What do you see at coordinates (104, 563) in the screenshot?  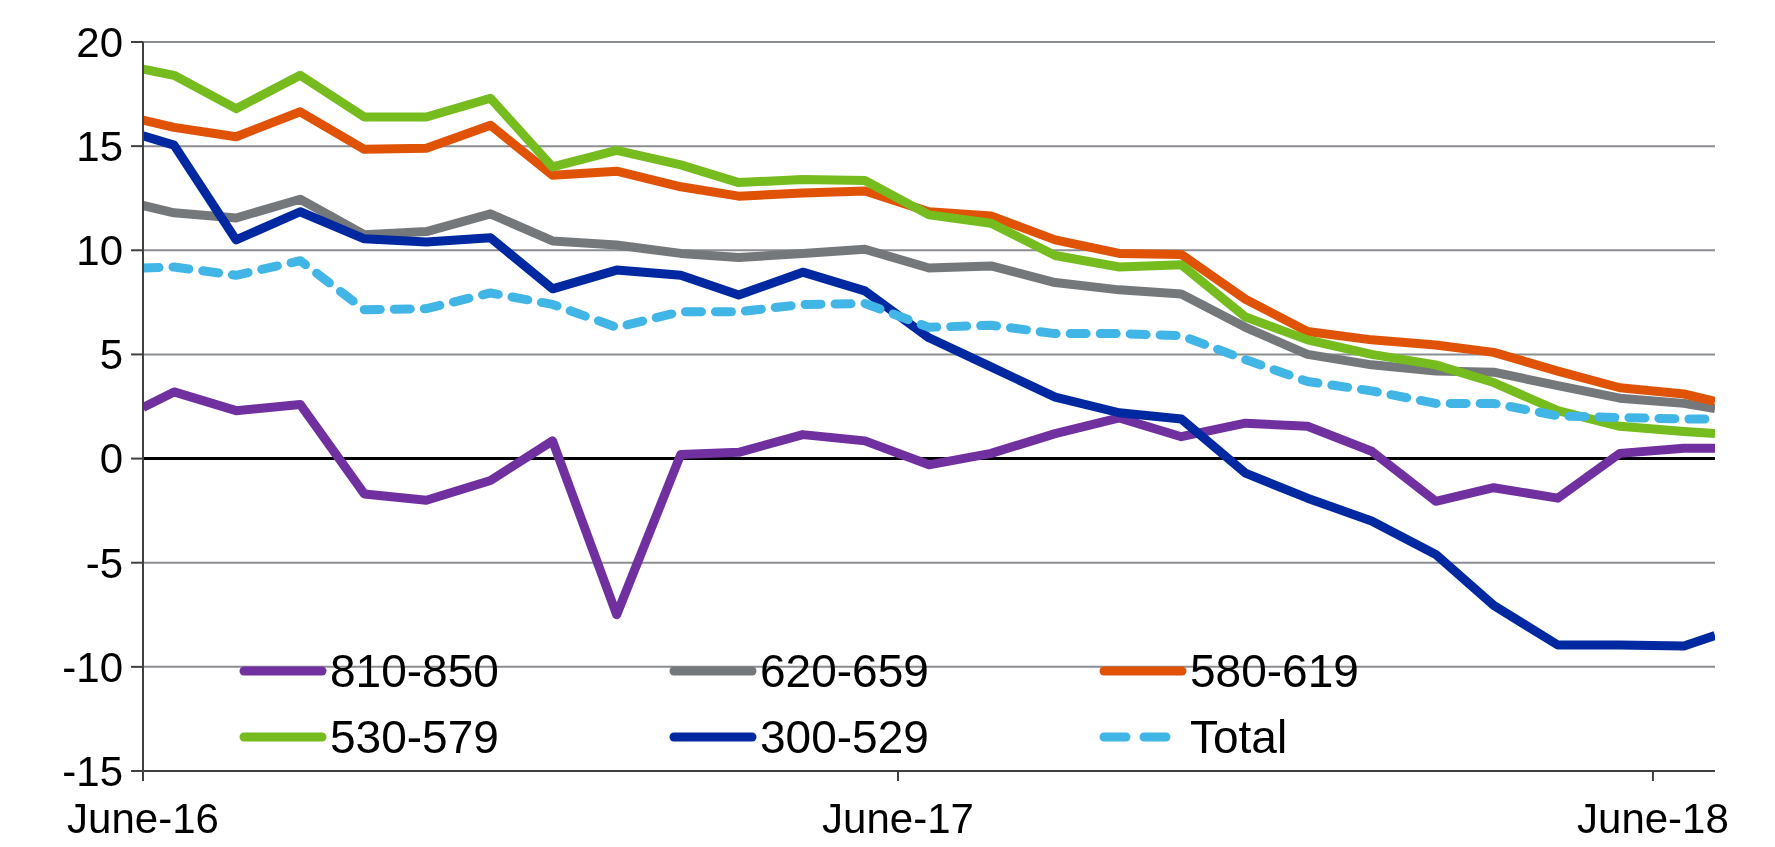 I see `y-tick-label: -5` at bounding box center [104, 563].